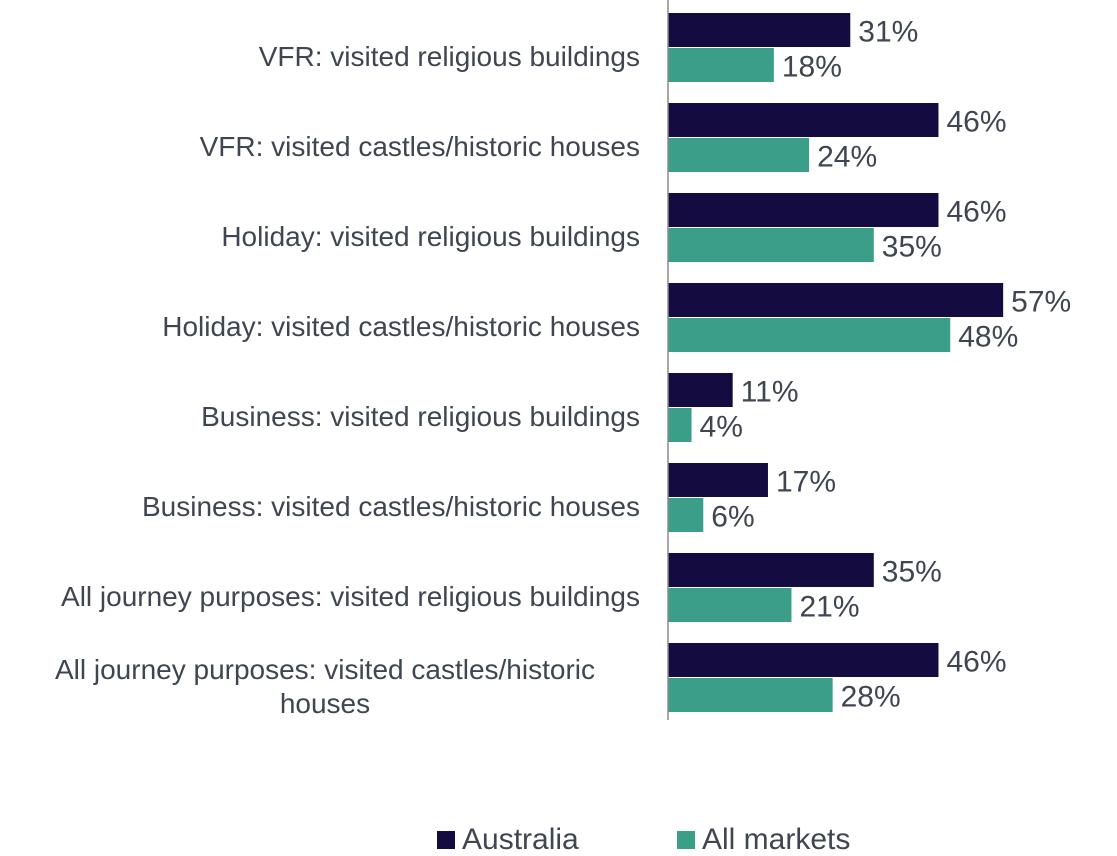 This screenshot has width=1117, height=856. Describe the element at coordinates (420, 416) in the screenshot. I see `category-text: Business: visited religious buildings` at that location.